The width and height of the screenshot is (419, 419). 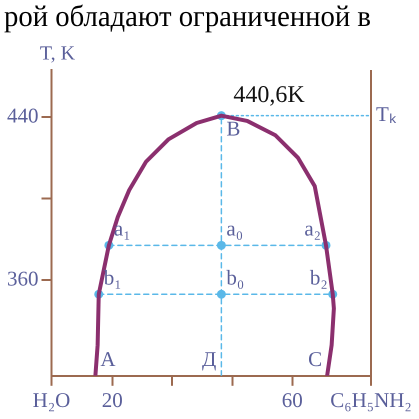 I want to click on x-tick-label: 20, so click(x=112, y=400).